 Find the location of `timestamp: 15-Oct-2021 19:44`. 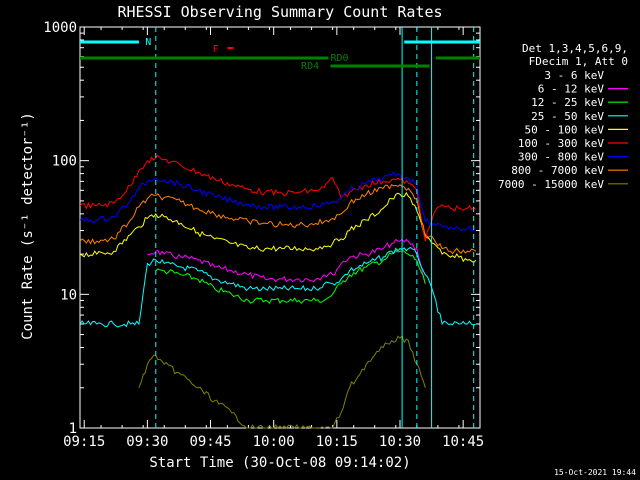

timestamp: 15-Oct-2021 19:44 is located at coordinates (595, 472).